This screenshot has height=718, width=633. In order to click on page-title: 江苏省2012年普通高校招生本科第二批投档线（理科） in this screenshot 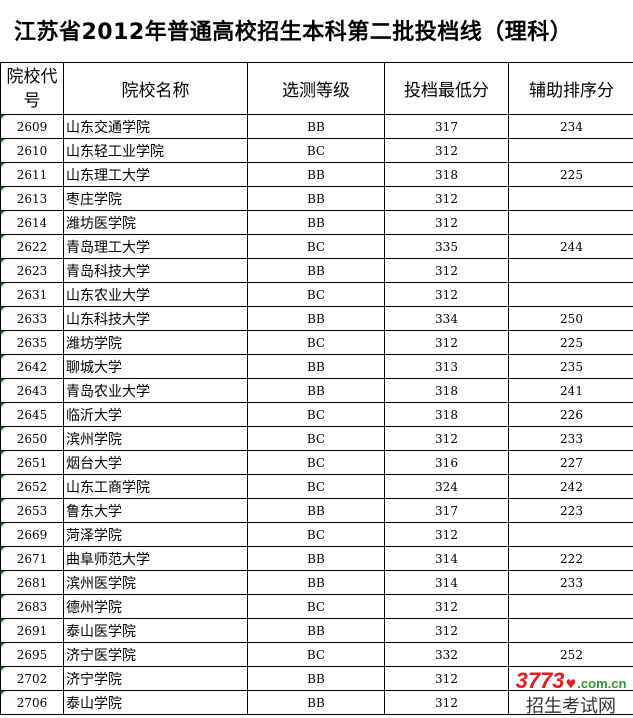, I will do `click(316, 31)`.